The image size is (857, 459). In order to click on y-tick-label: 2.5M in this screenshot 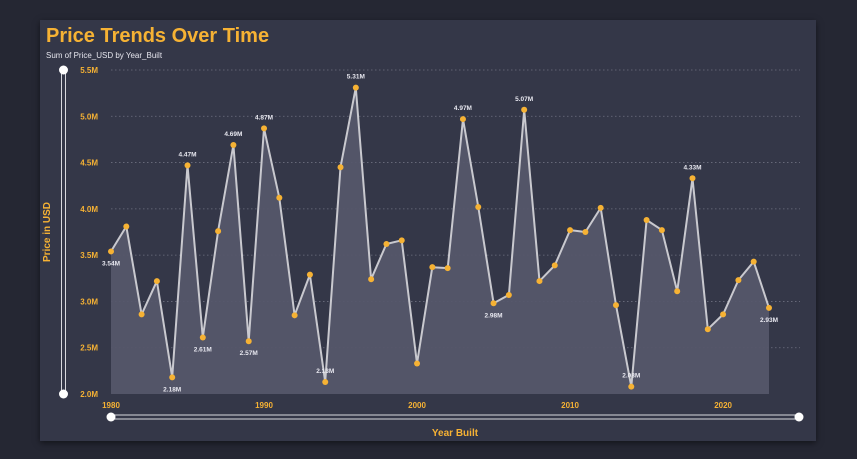, I will do `click(89, 348)`.